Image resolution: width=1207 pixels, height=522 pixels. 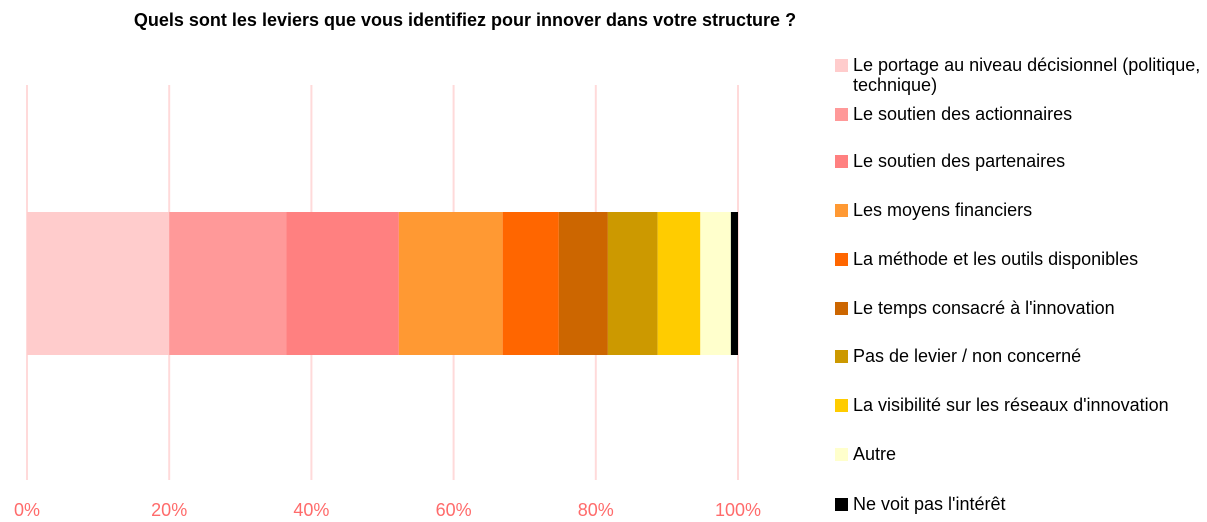 I want to click on x-tick-label: 0%, so click(x=27, y=510).